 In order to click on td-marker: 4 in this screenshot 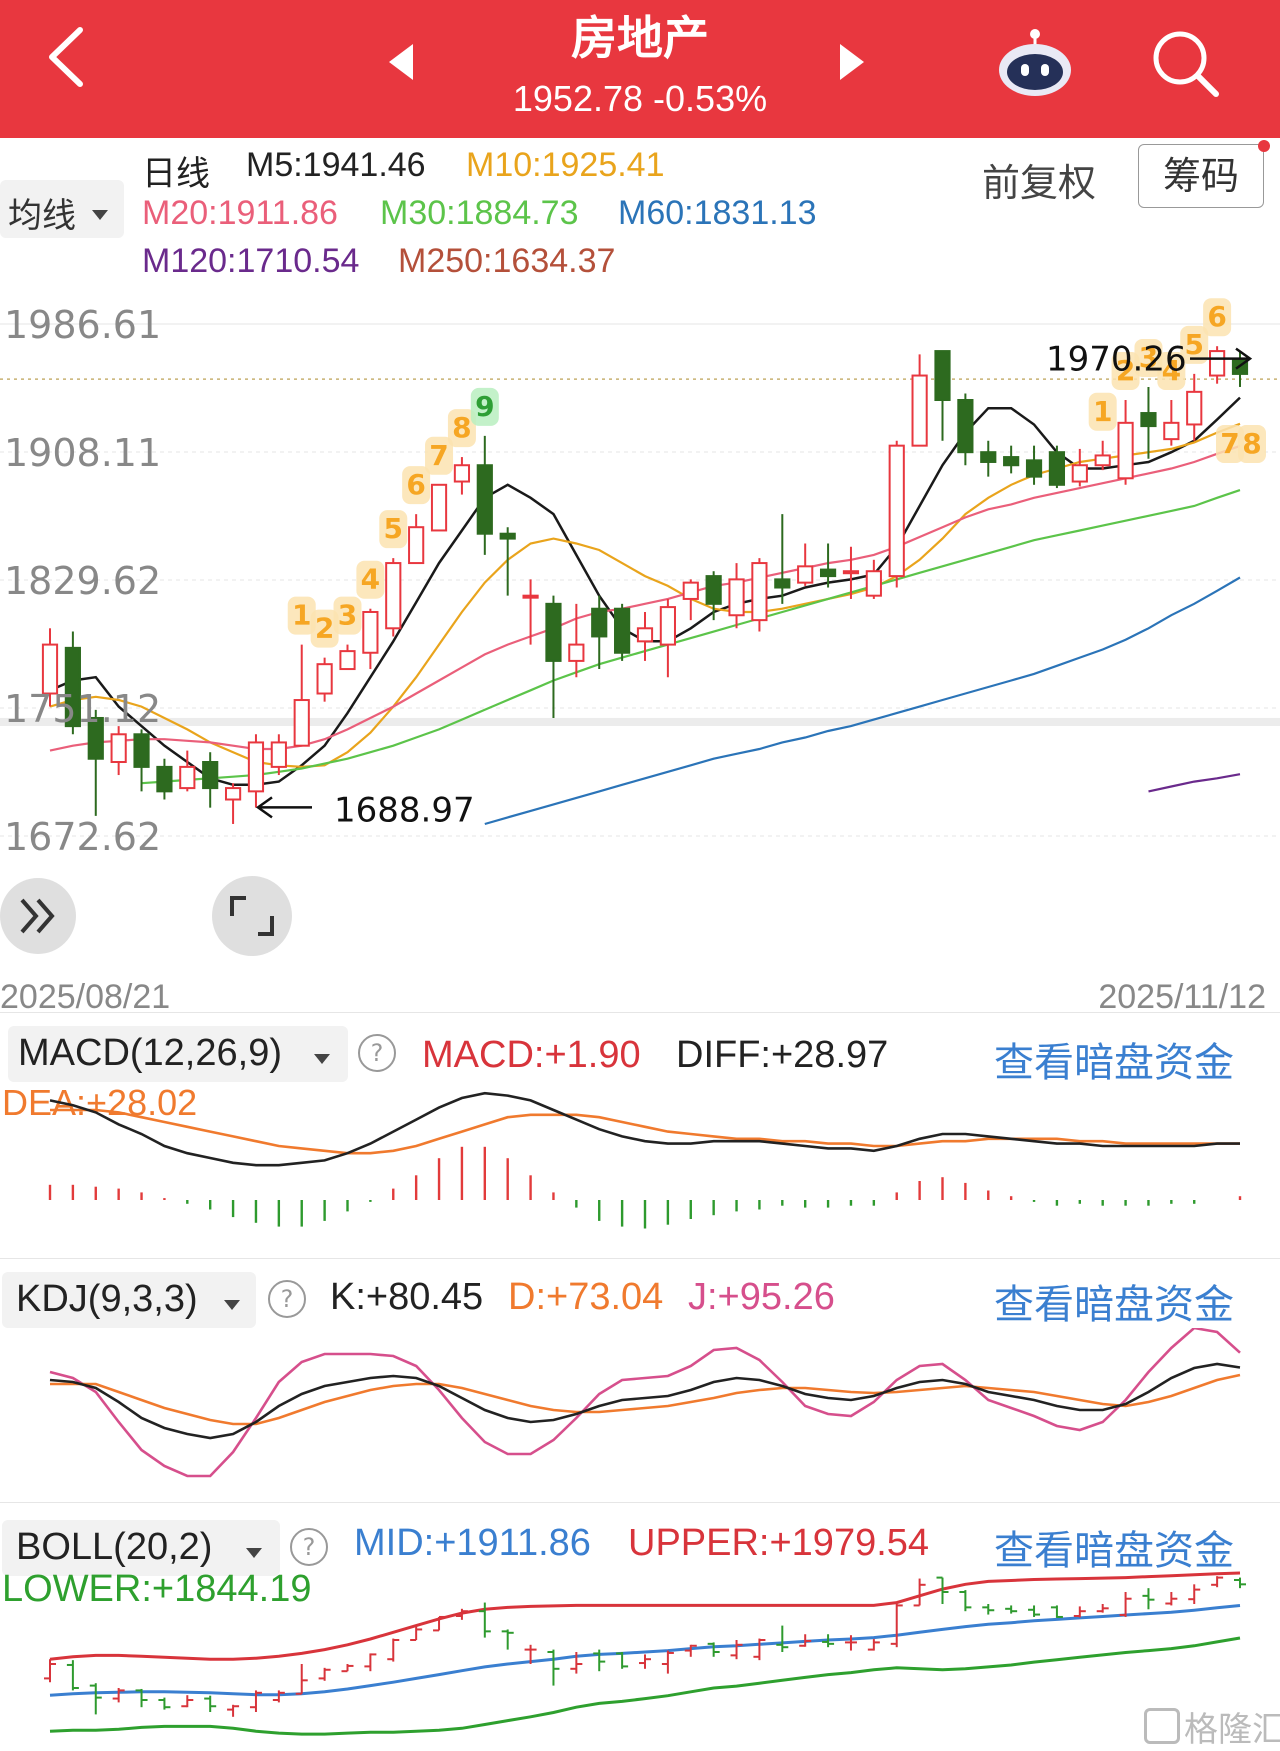, I will do `click(1171, 371)`.